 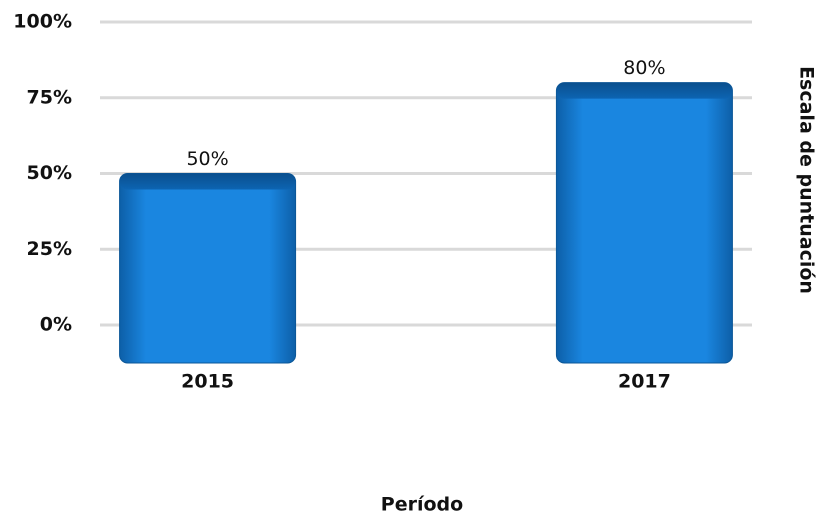 I want to click on y-tick-label: 75%, so click(x=49, y=97).